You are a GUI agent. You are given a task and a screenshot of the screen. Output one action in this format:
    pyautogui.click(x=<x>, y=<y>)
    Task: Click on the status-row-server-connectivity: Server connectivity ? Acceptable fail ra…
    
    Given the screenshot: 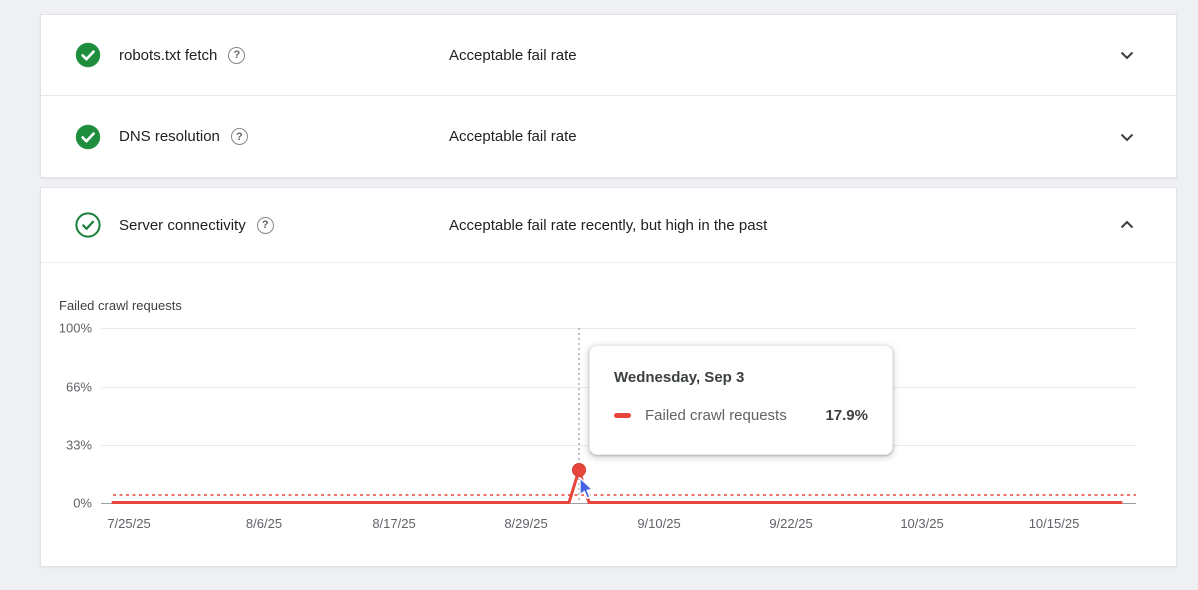 What is the action you would take?
    pyautogui.click(x=608, y=225)
    